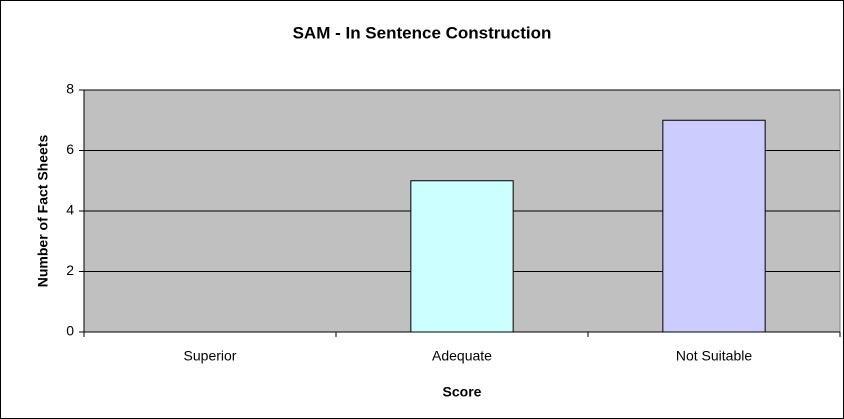  Describe the element at coordinates (714, 356) in the screenshot. I see `x-tick-label: Not Suitable` at that location.